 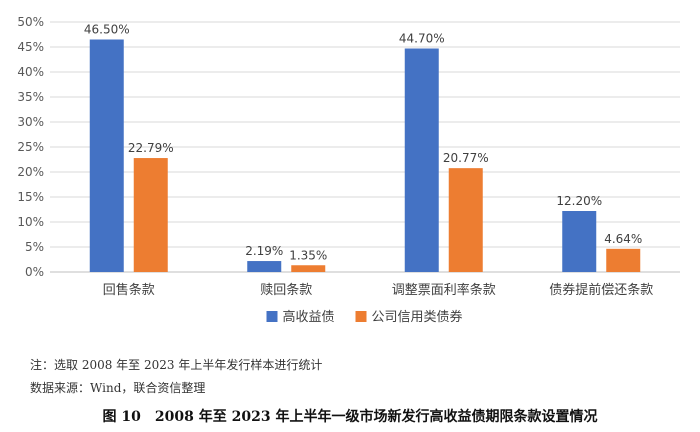 What do you see at coordinates (30, 172) in the screenshot?
I see `y-tick-label: 20%` at bounding box center [30, 172].